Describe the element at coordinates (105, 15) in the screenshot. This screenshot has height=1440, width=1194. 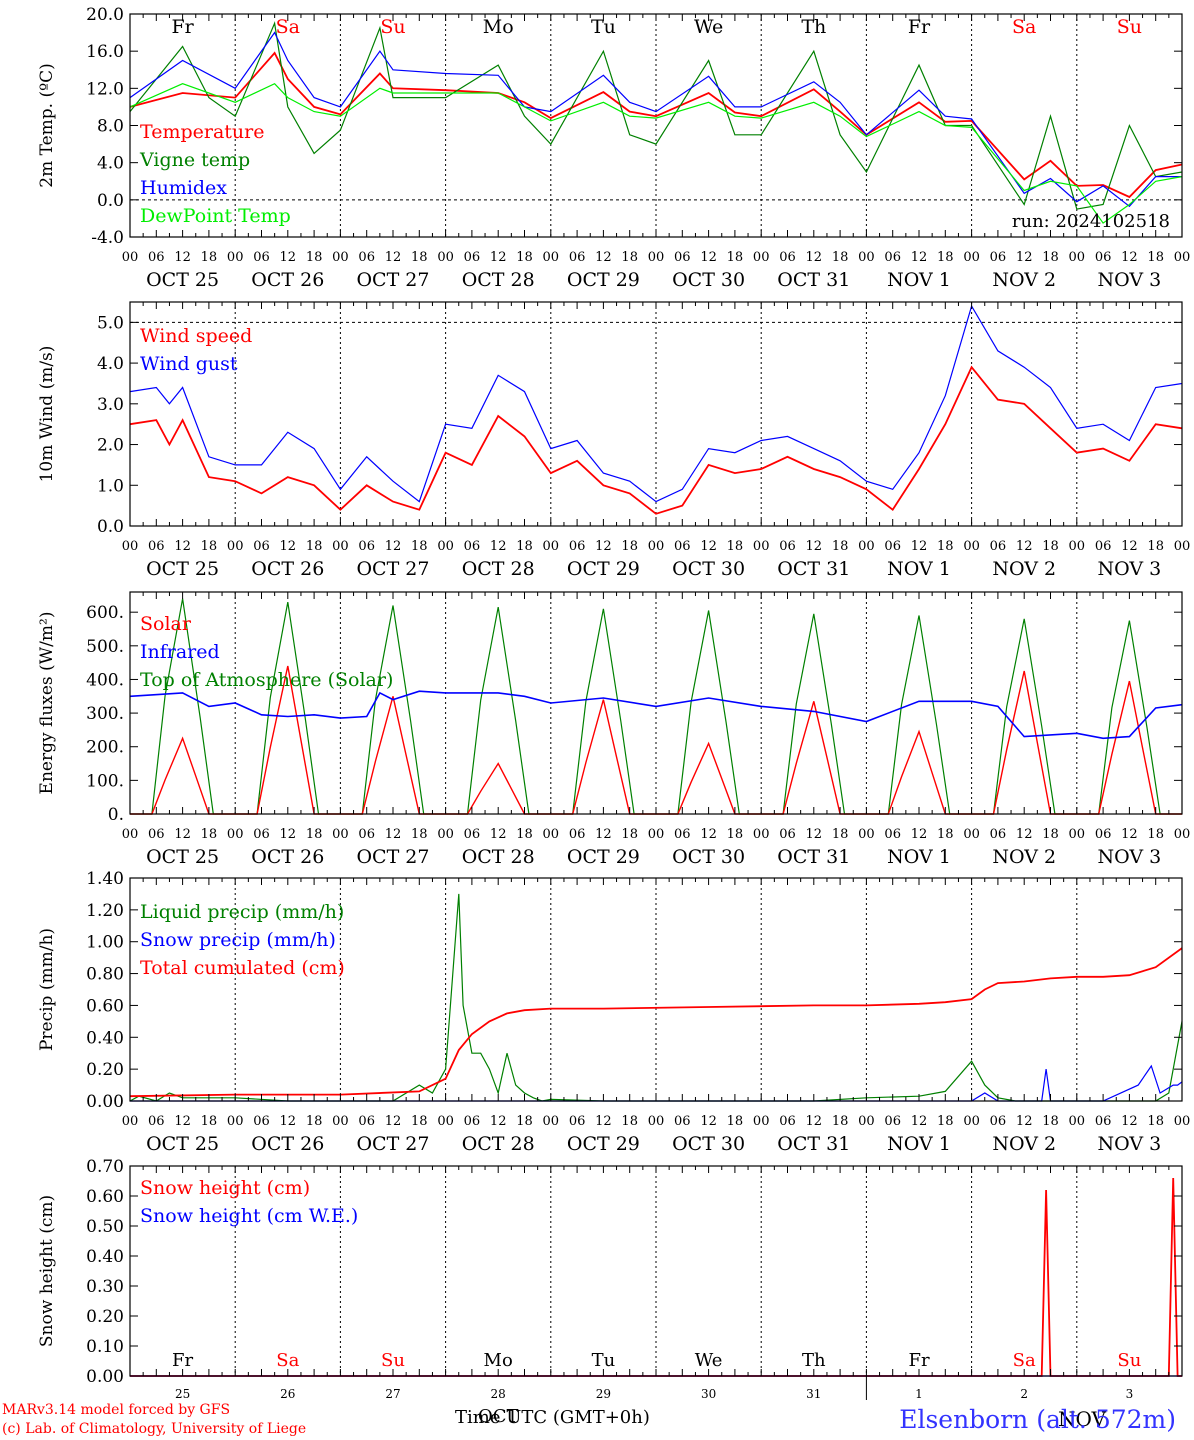
I see `y-tick-label: 20.0` at that location.